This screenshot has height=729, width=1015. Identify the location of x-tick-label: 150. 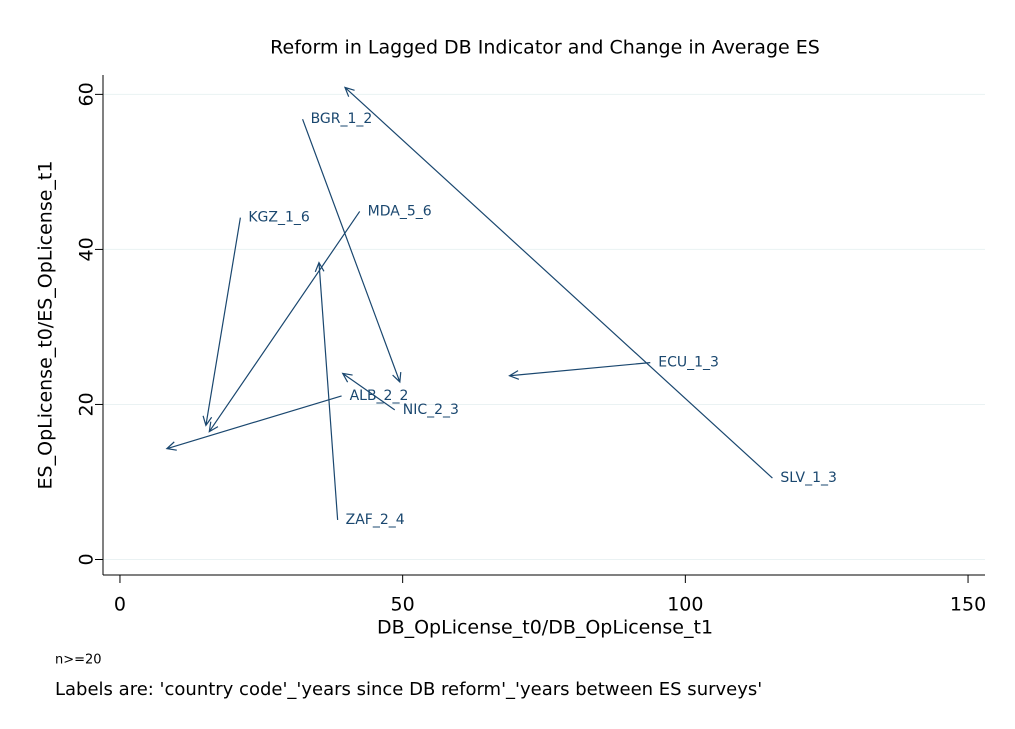
(968, 605).